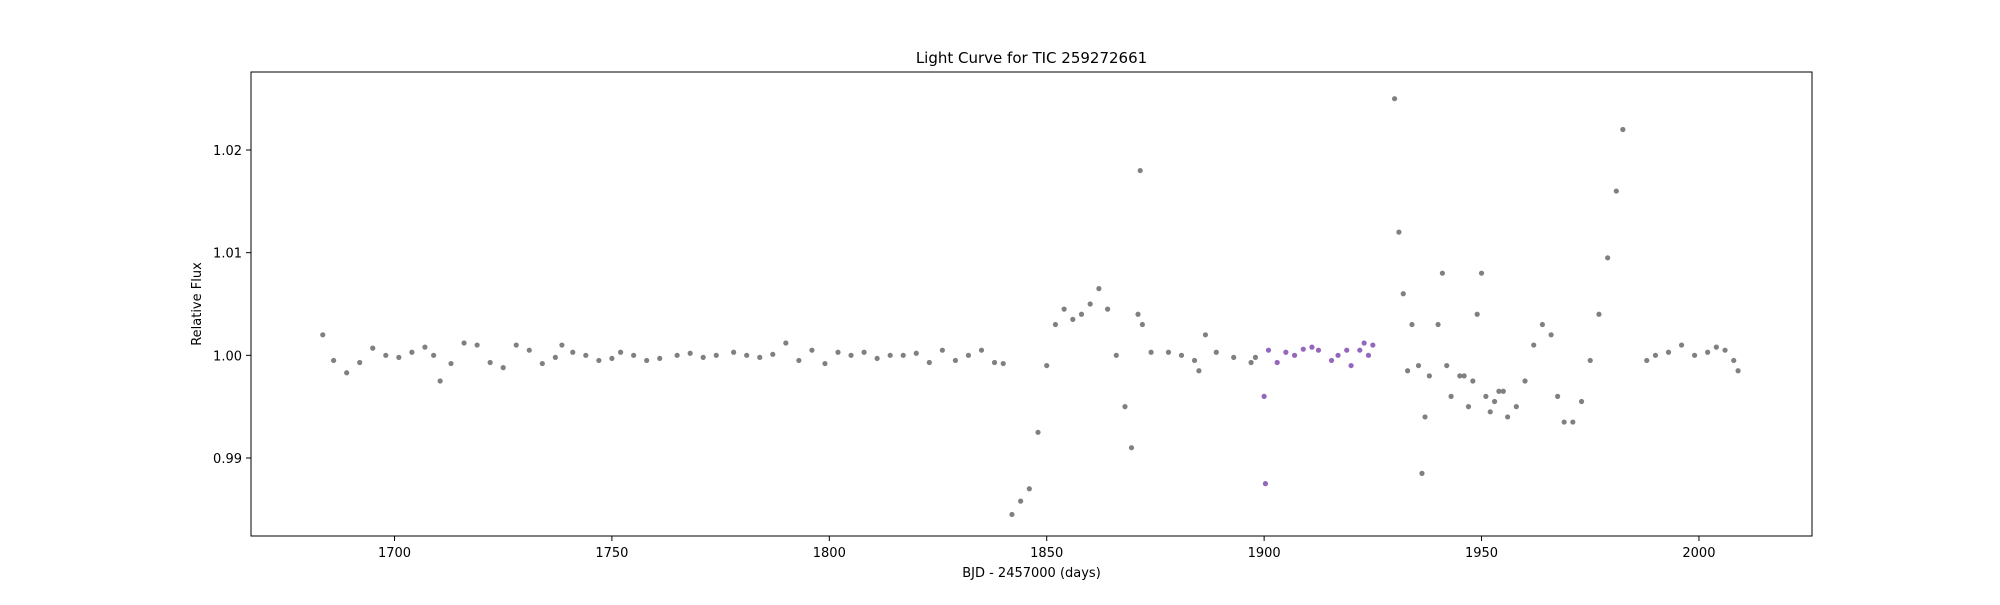 Image resolution: width=2000 pixels, height=605 pixels. Describe the element at coordinates (829, 553) in the screenshot. I see `x-tick-label: 1800` at that location.